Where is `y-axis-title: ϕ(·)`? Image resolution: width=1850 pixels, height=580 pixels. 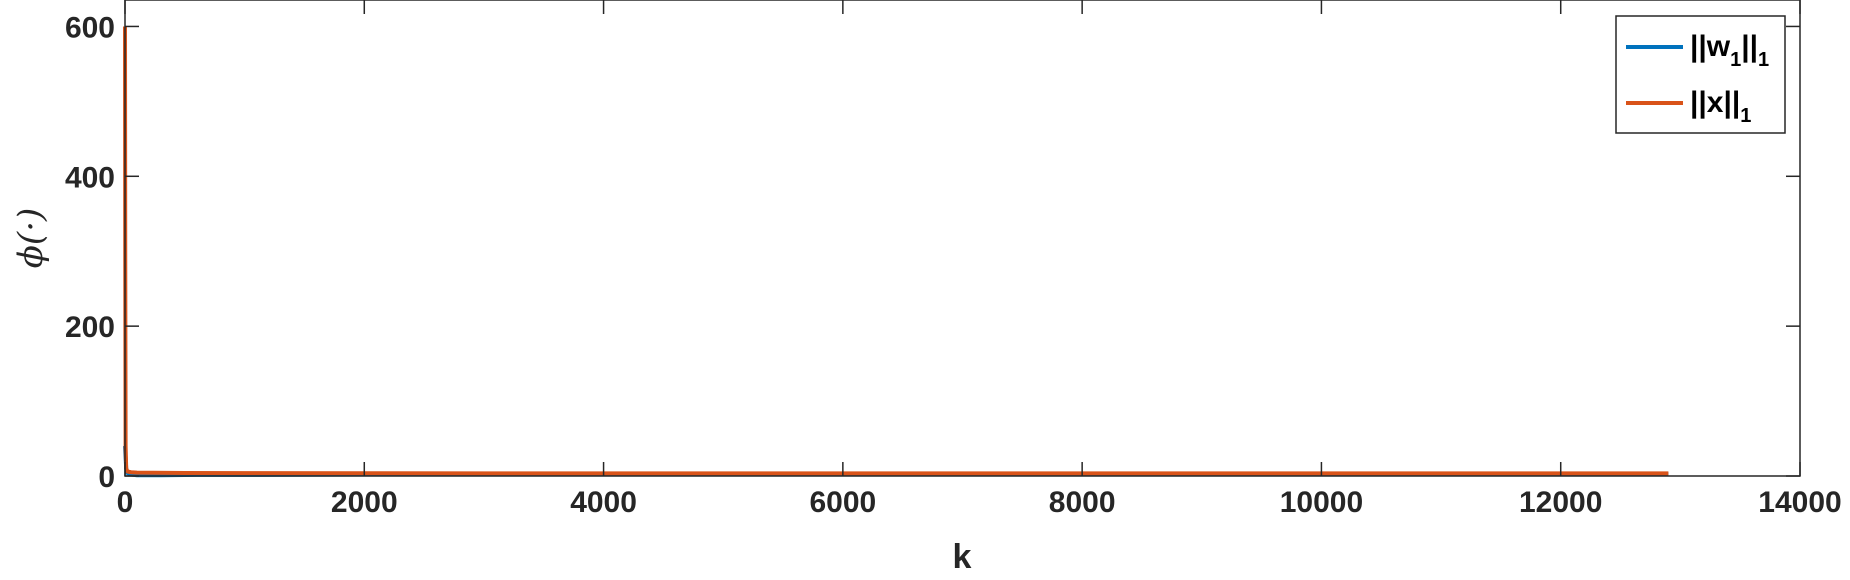
y-axis-title: ϕ(·) is located at coordinates (31, 238).